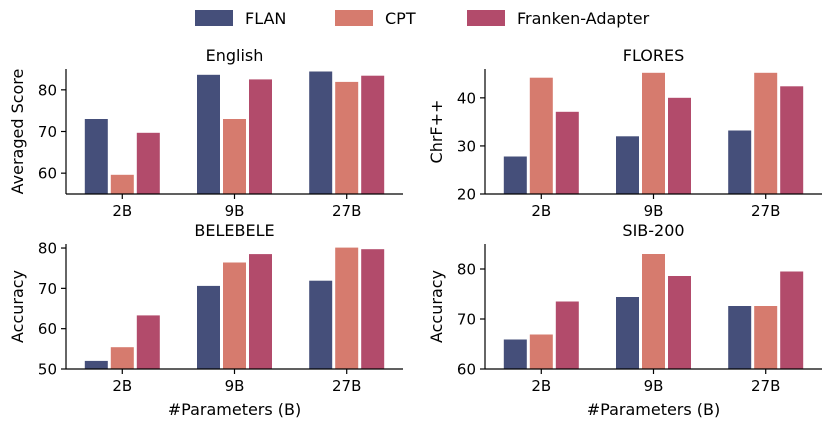 Image resolution: width=830 pixels, height=430 pixels. I want to click on y-tick-label: 30, so click(466, 146).